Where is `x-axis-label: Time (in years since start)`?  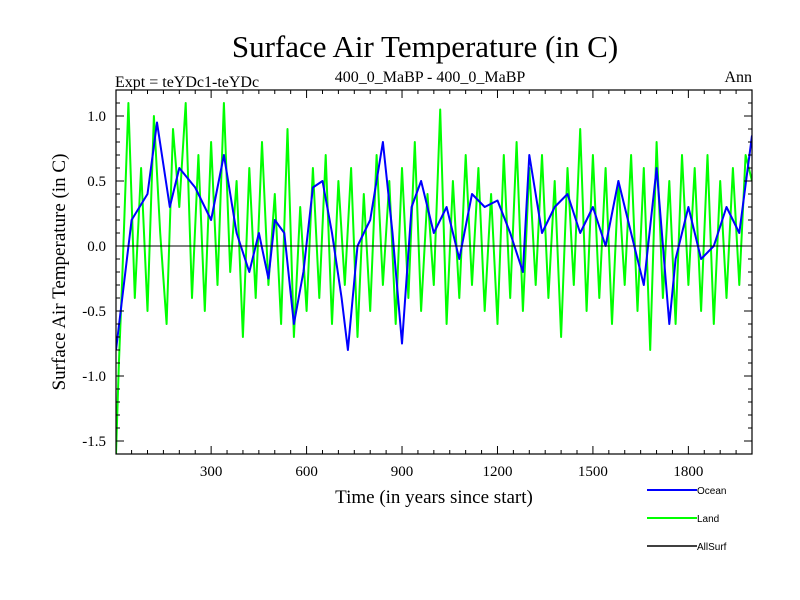 x-axis-label: Time (in years since start) is located at coordinates (434, 497).